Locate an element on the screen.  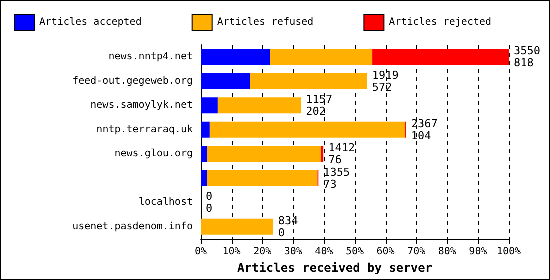
legend-label: Articles accepted is located at coordinates (91, 22).